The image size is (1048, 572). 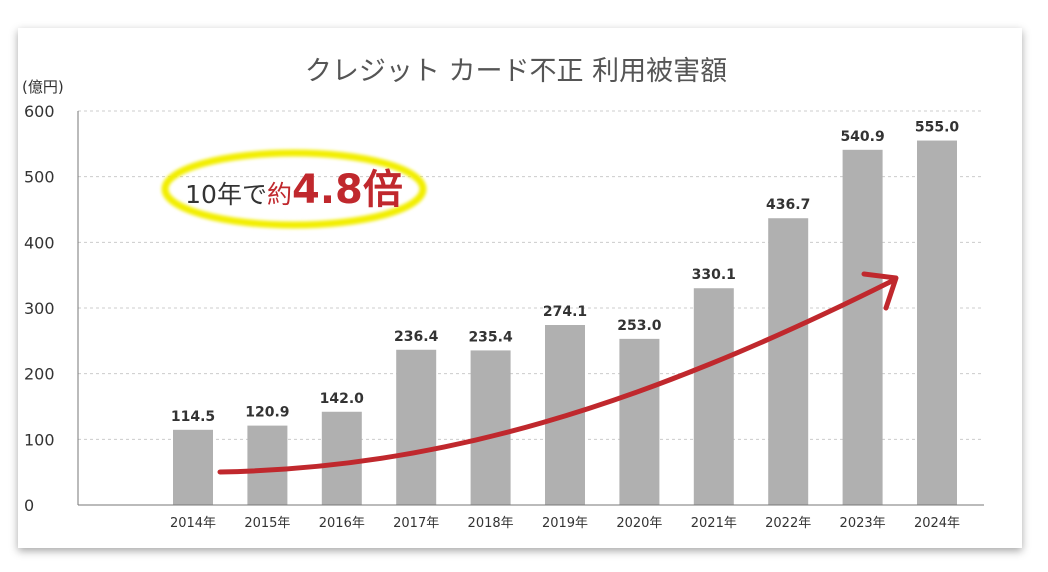 I want to click on y-tick-label: 300, so click(x=39, y=308).